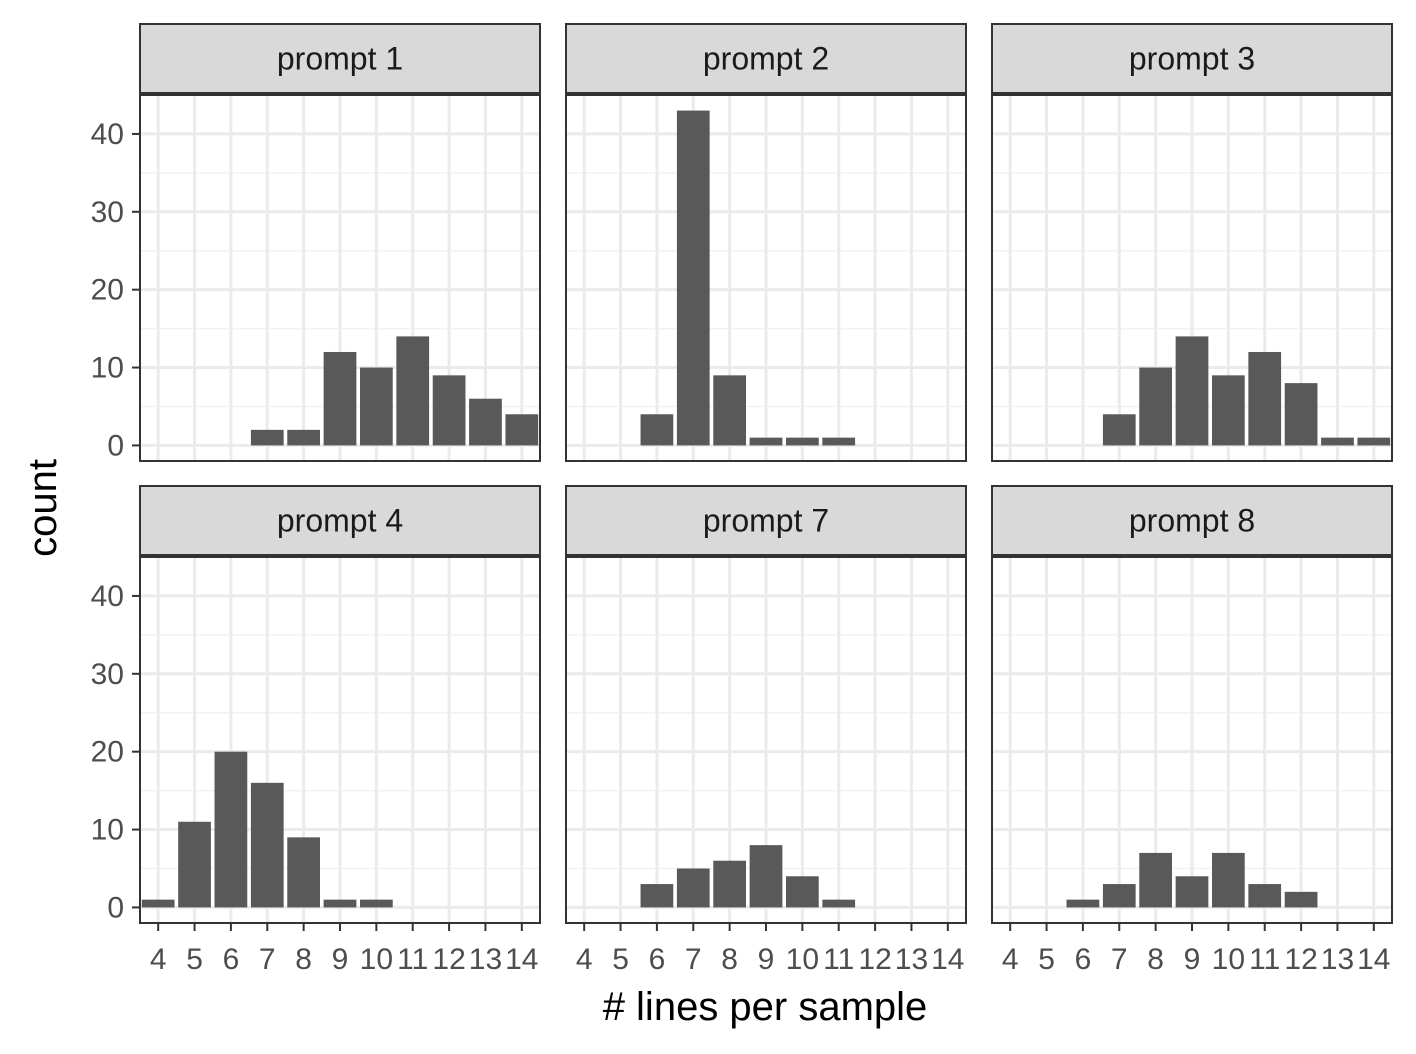  I want to click on facet-strip-label: prompt 2, so click(766, 59).